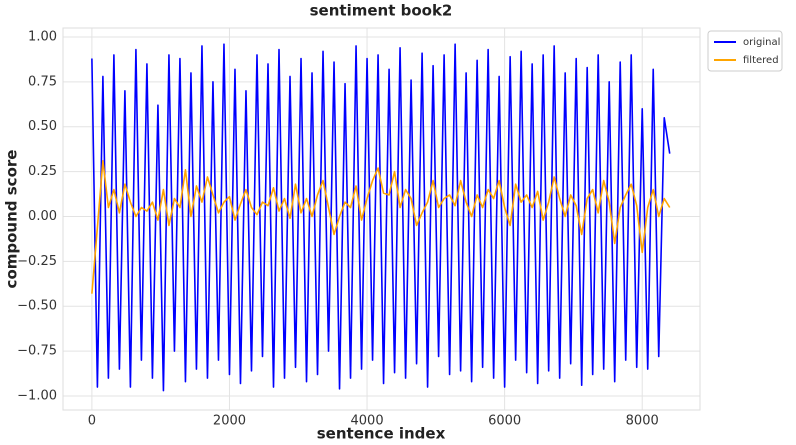 The image size is (796, 445). I want to click on y-tick-label: 0.00, so click(42, 216).